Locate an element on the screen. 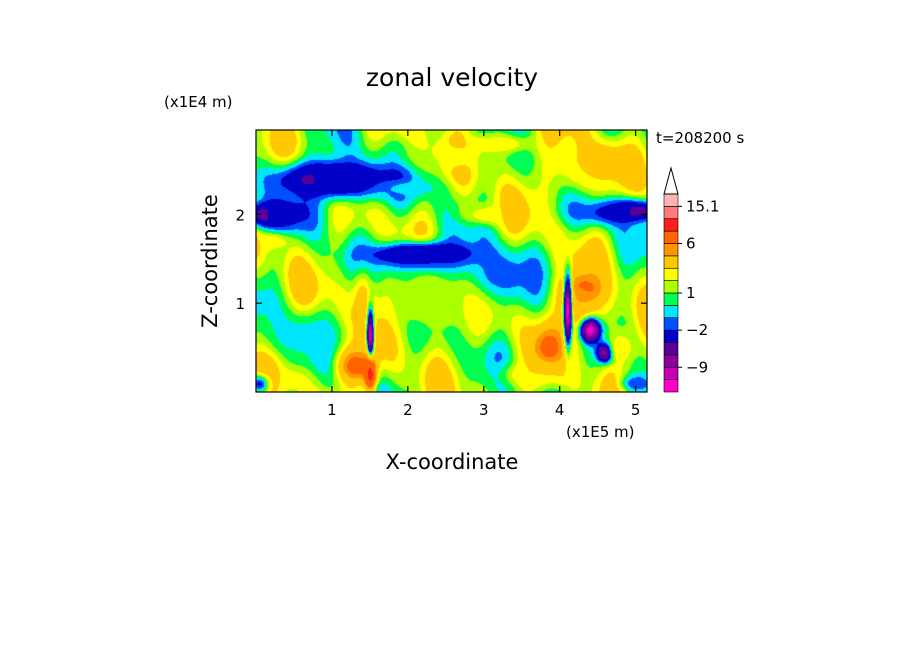 Image resolution: width=904 pixels, height=654 pixels. x-axis-label: X-coordinate is located at coordinates (452, 462).